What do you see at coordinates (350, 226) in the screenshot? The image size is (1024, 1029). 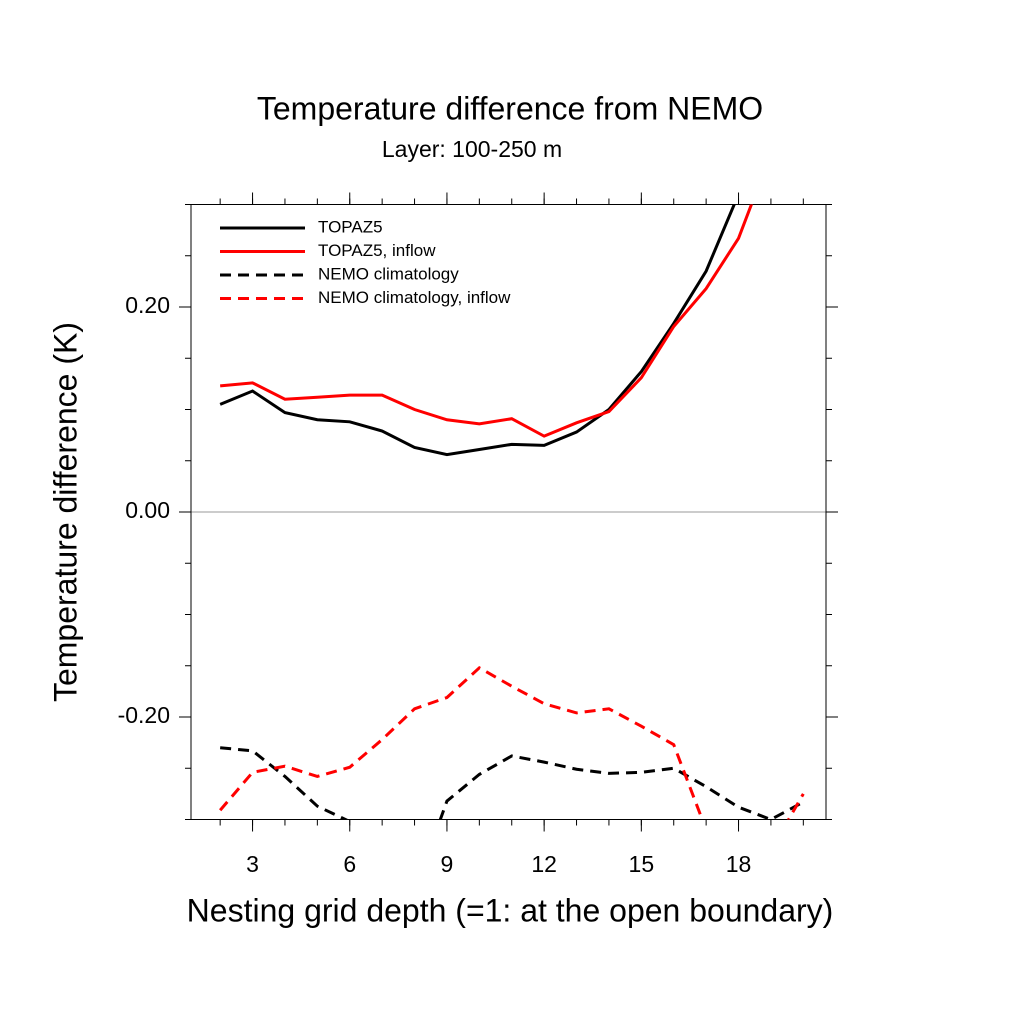 I see `legend-label: TOPAZ5` at bounding box center [350, 226].